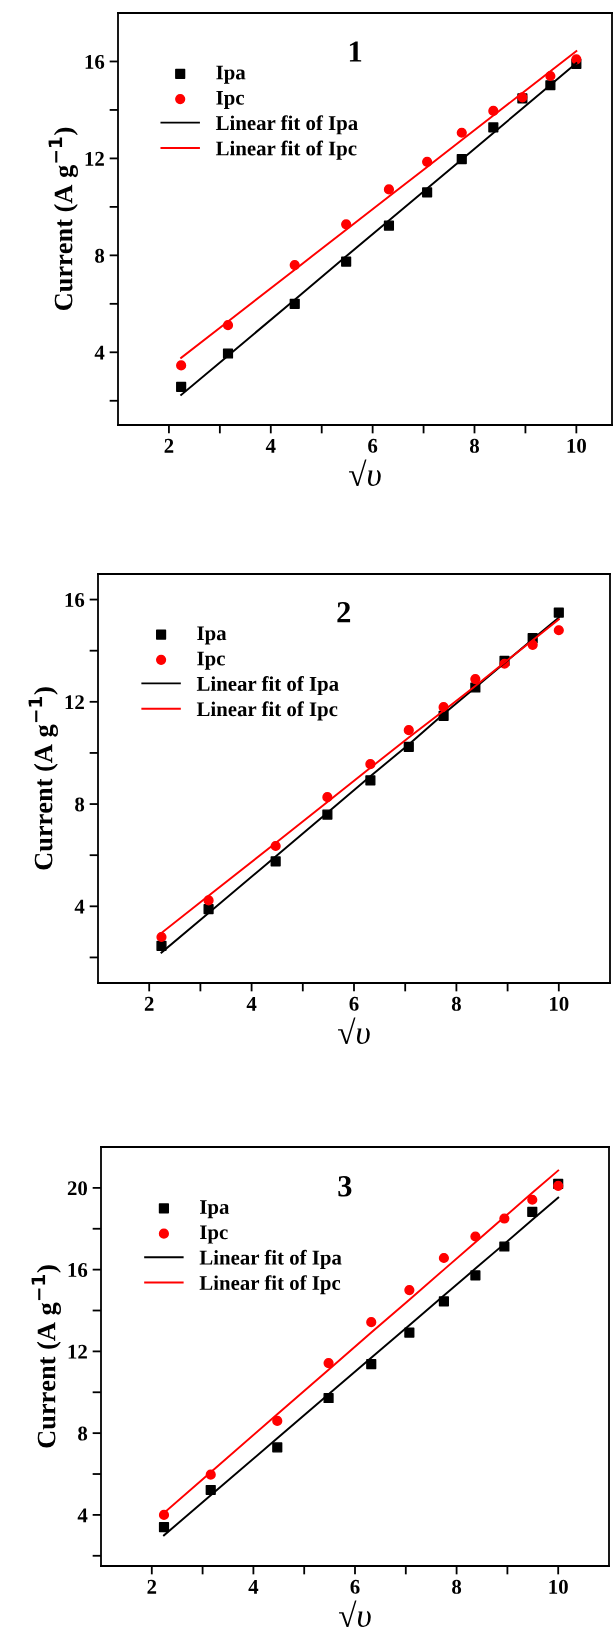  I want to click on text: 2, so click(344, 612).